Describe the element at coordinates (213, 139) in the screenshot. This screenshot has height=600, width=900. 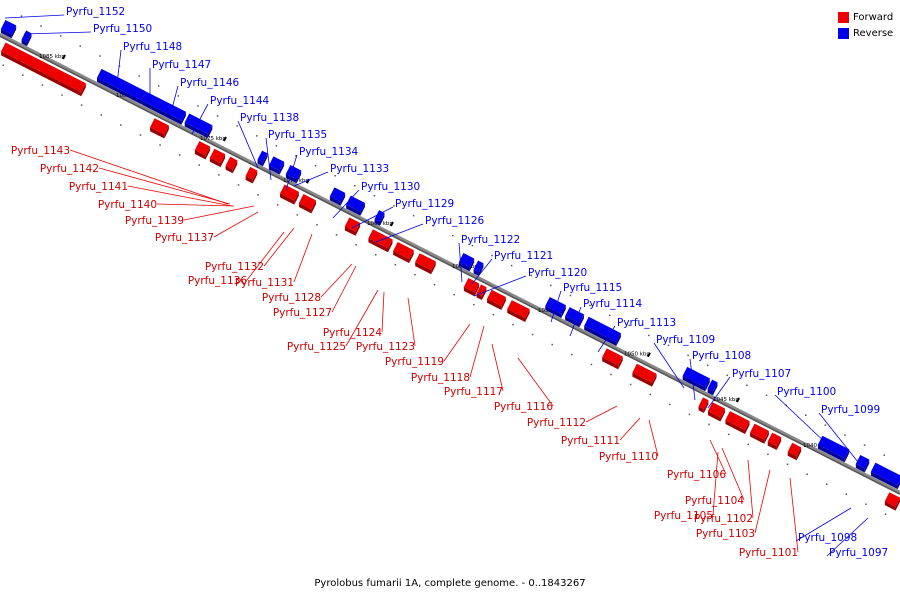
I see `tick-label: 1075 kbp` at that location.